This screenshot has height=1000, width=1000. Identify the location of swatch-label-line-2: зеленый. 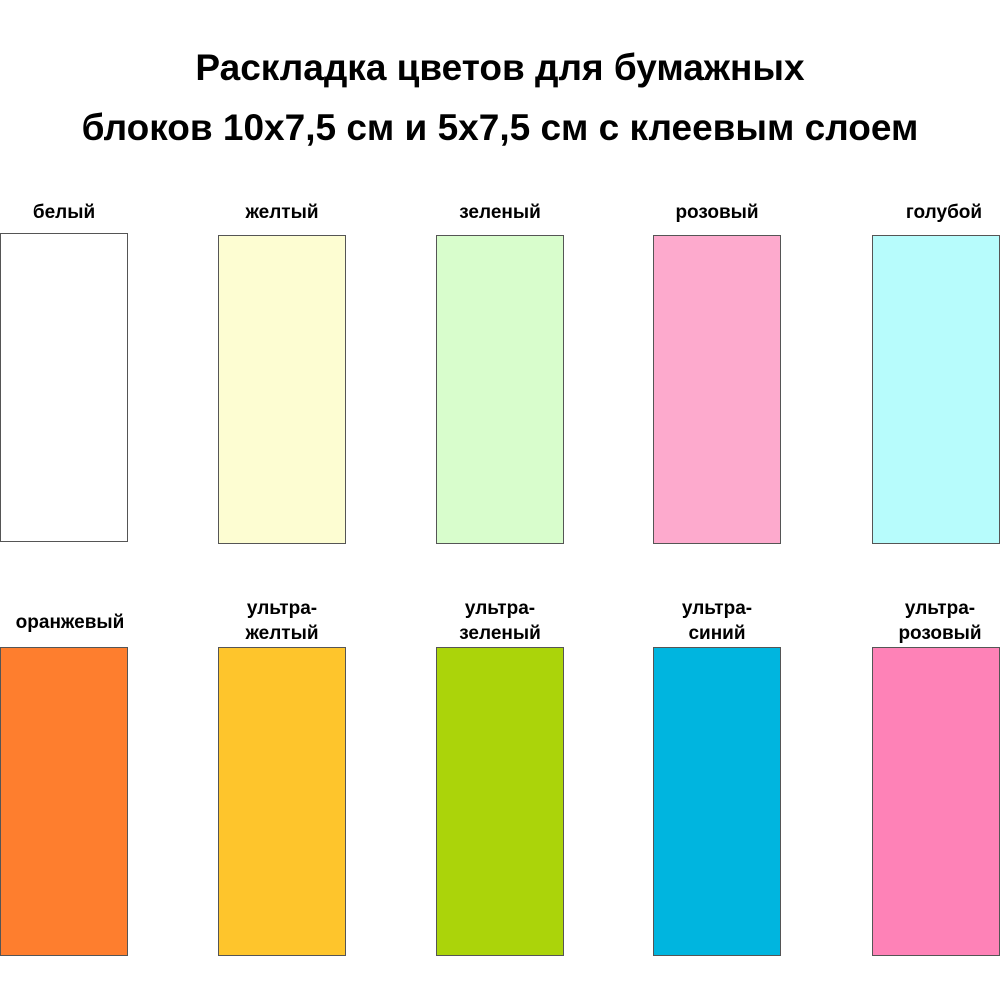
(500, 633).